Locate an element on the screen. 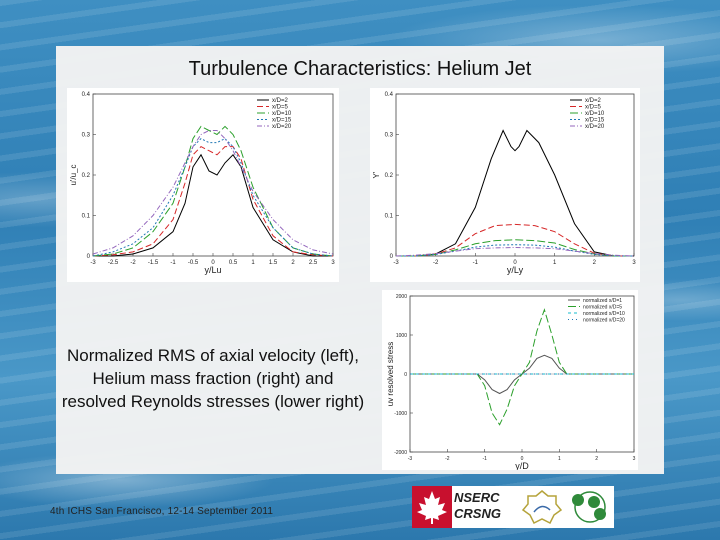  legend-label: normalized x/D=5 is located at coordinates (602, 308).